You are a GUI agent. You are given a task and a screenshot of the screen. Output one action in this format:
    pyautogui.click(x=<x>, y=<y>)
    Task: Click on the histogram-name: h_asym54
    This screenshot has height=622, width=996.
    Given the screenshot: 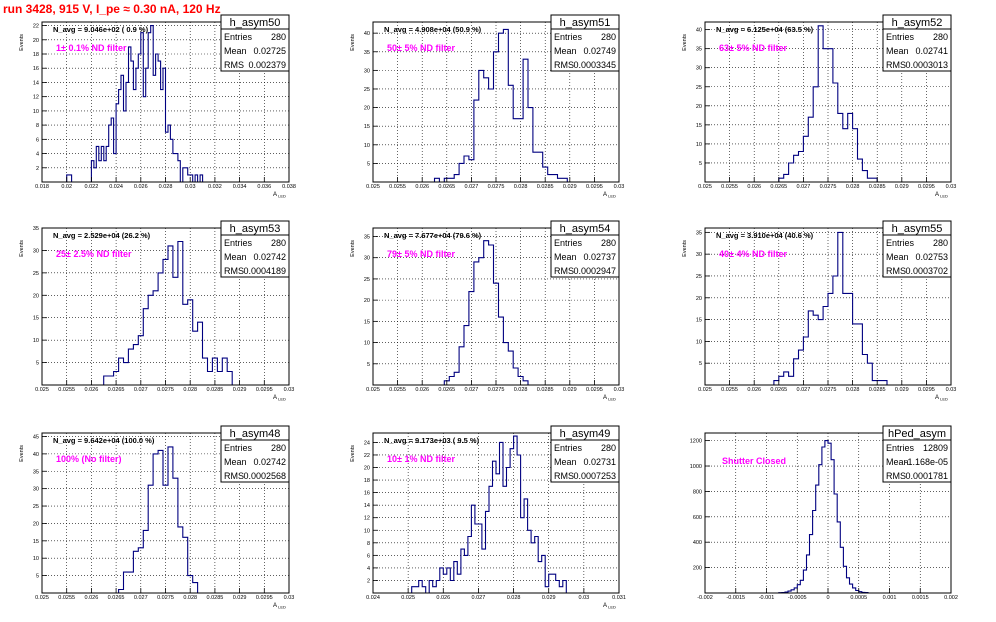 What is the action you would take?
    pyautogui.click(x=585, y=229)
    